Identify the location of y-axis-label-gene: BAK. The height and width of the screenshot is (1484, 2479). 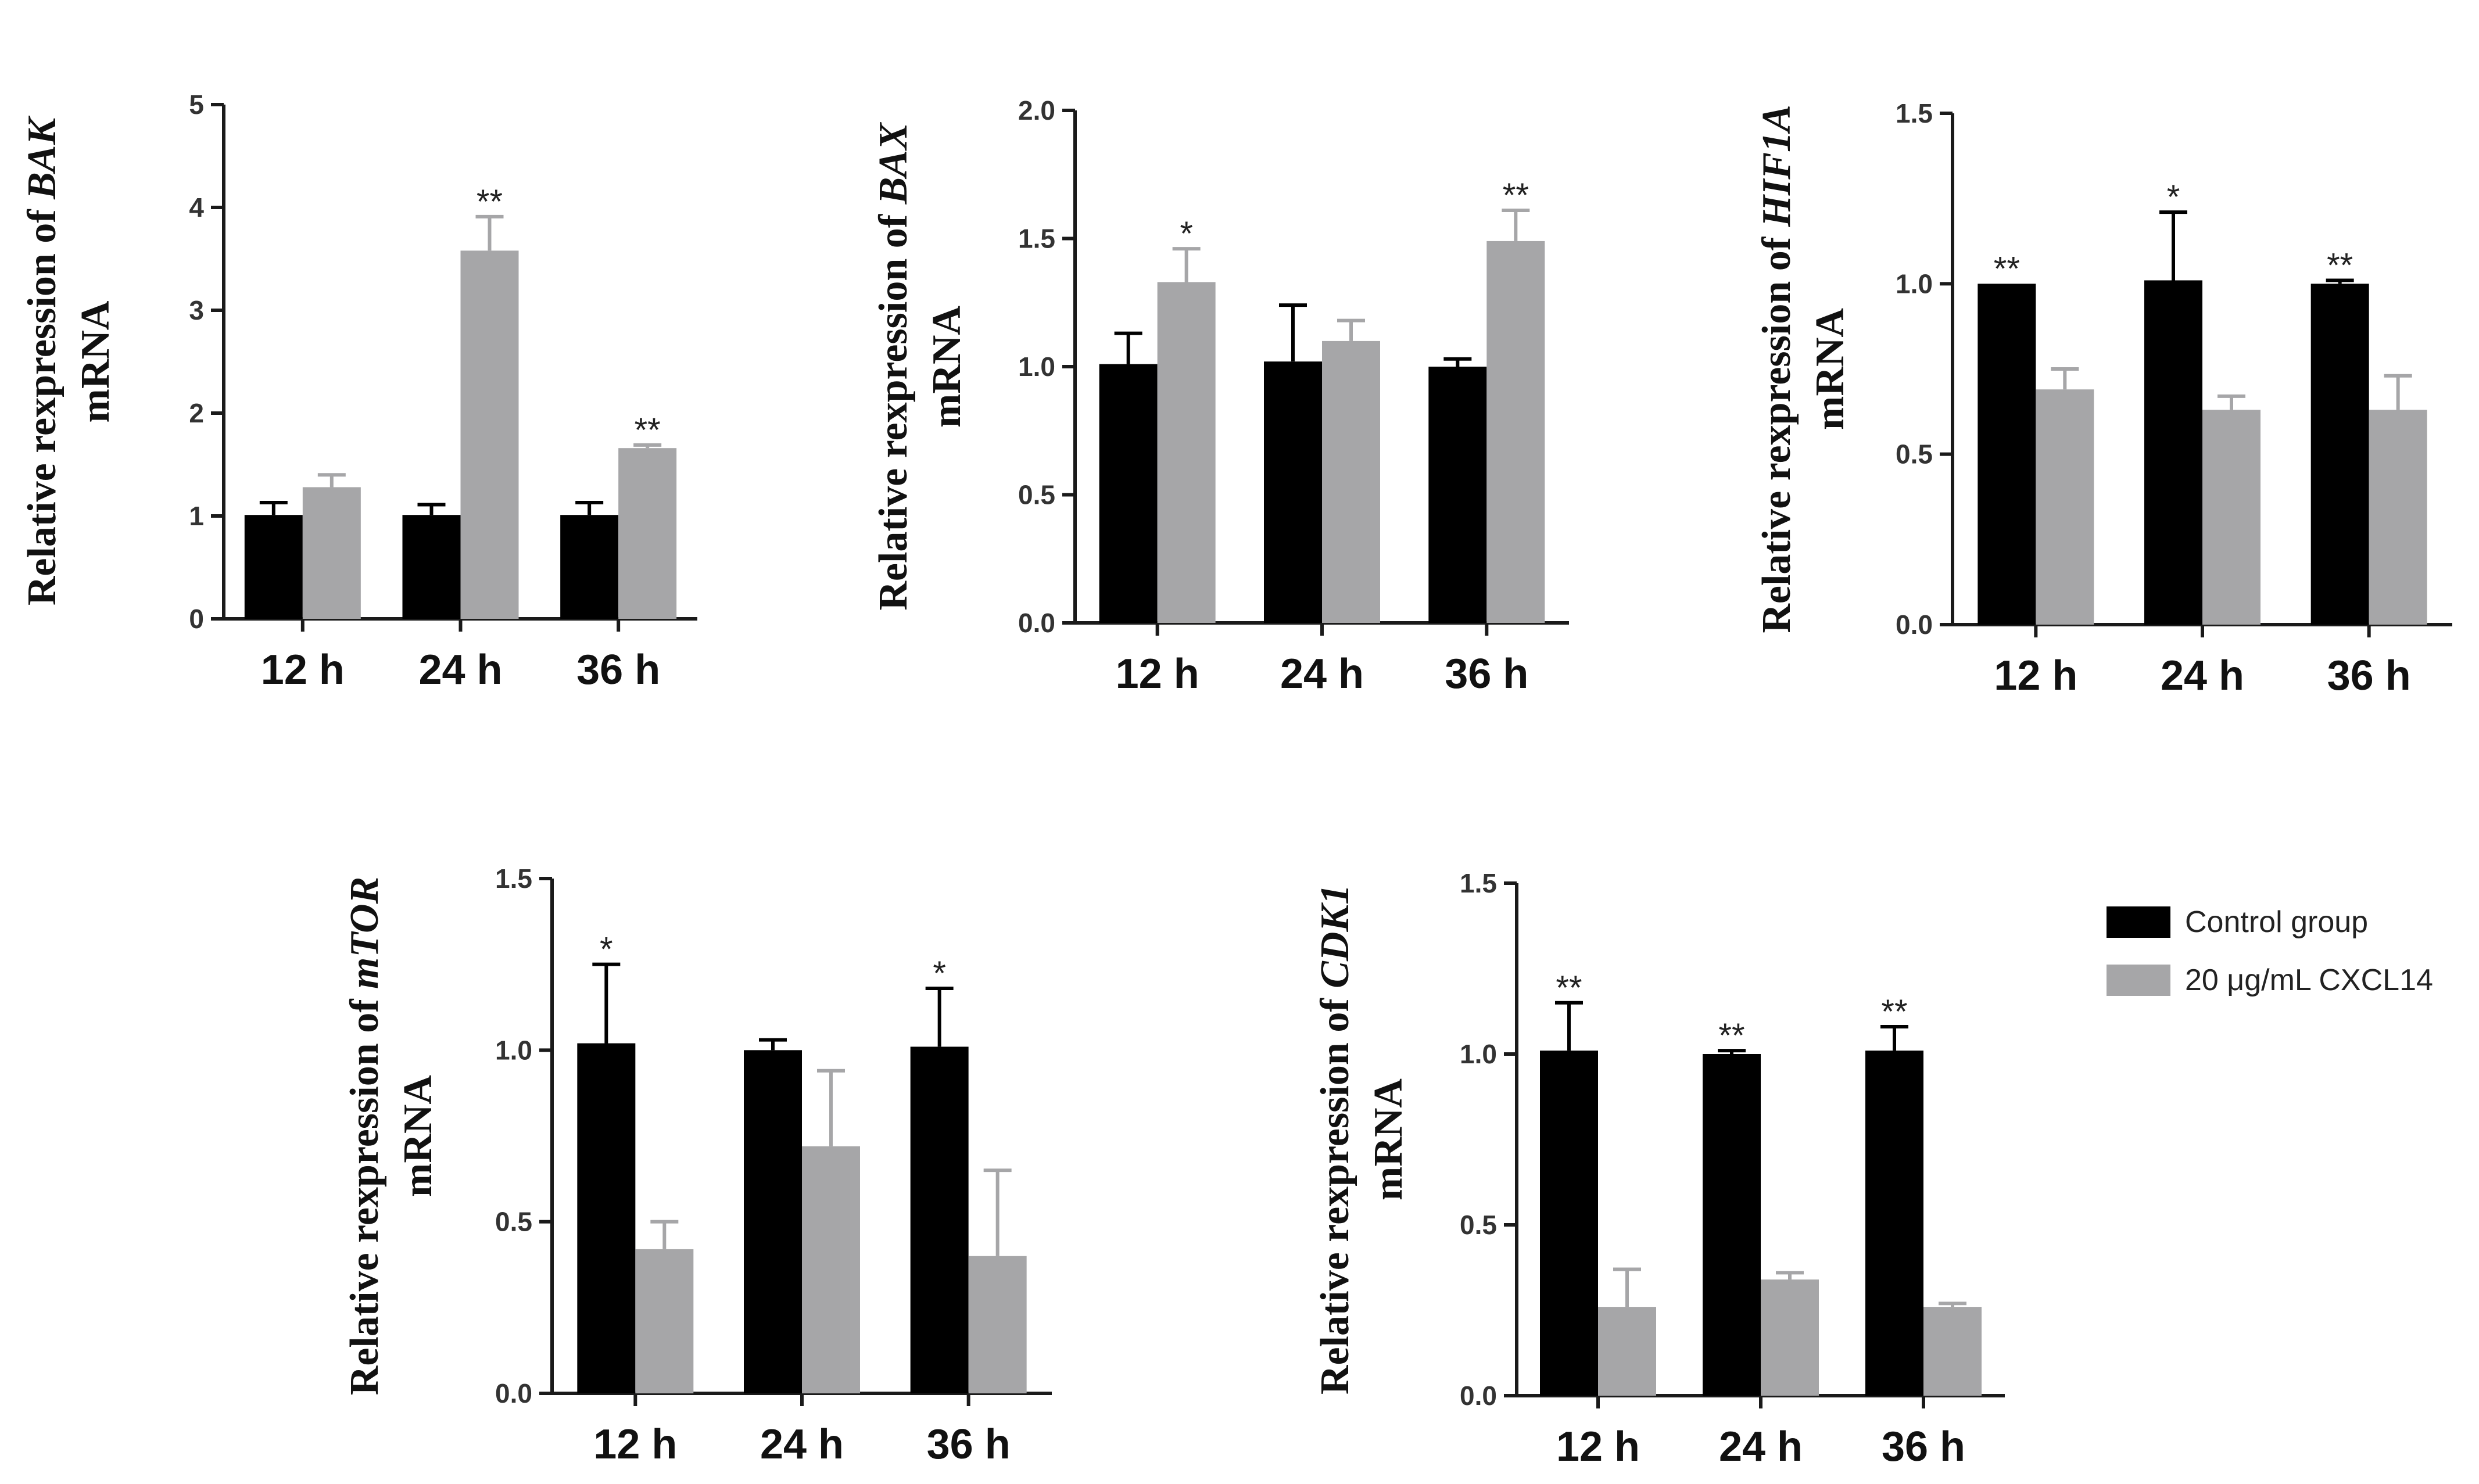
(42, 158).